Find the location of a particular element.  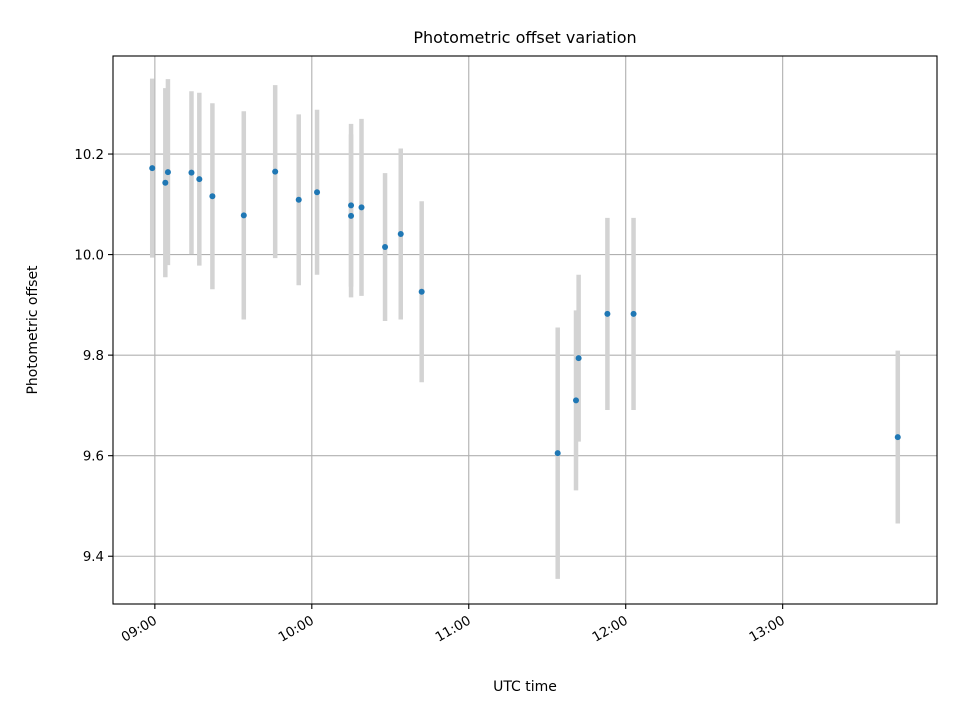

y-tick-label: 10.2 is located at coordinates (89, 155).